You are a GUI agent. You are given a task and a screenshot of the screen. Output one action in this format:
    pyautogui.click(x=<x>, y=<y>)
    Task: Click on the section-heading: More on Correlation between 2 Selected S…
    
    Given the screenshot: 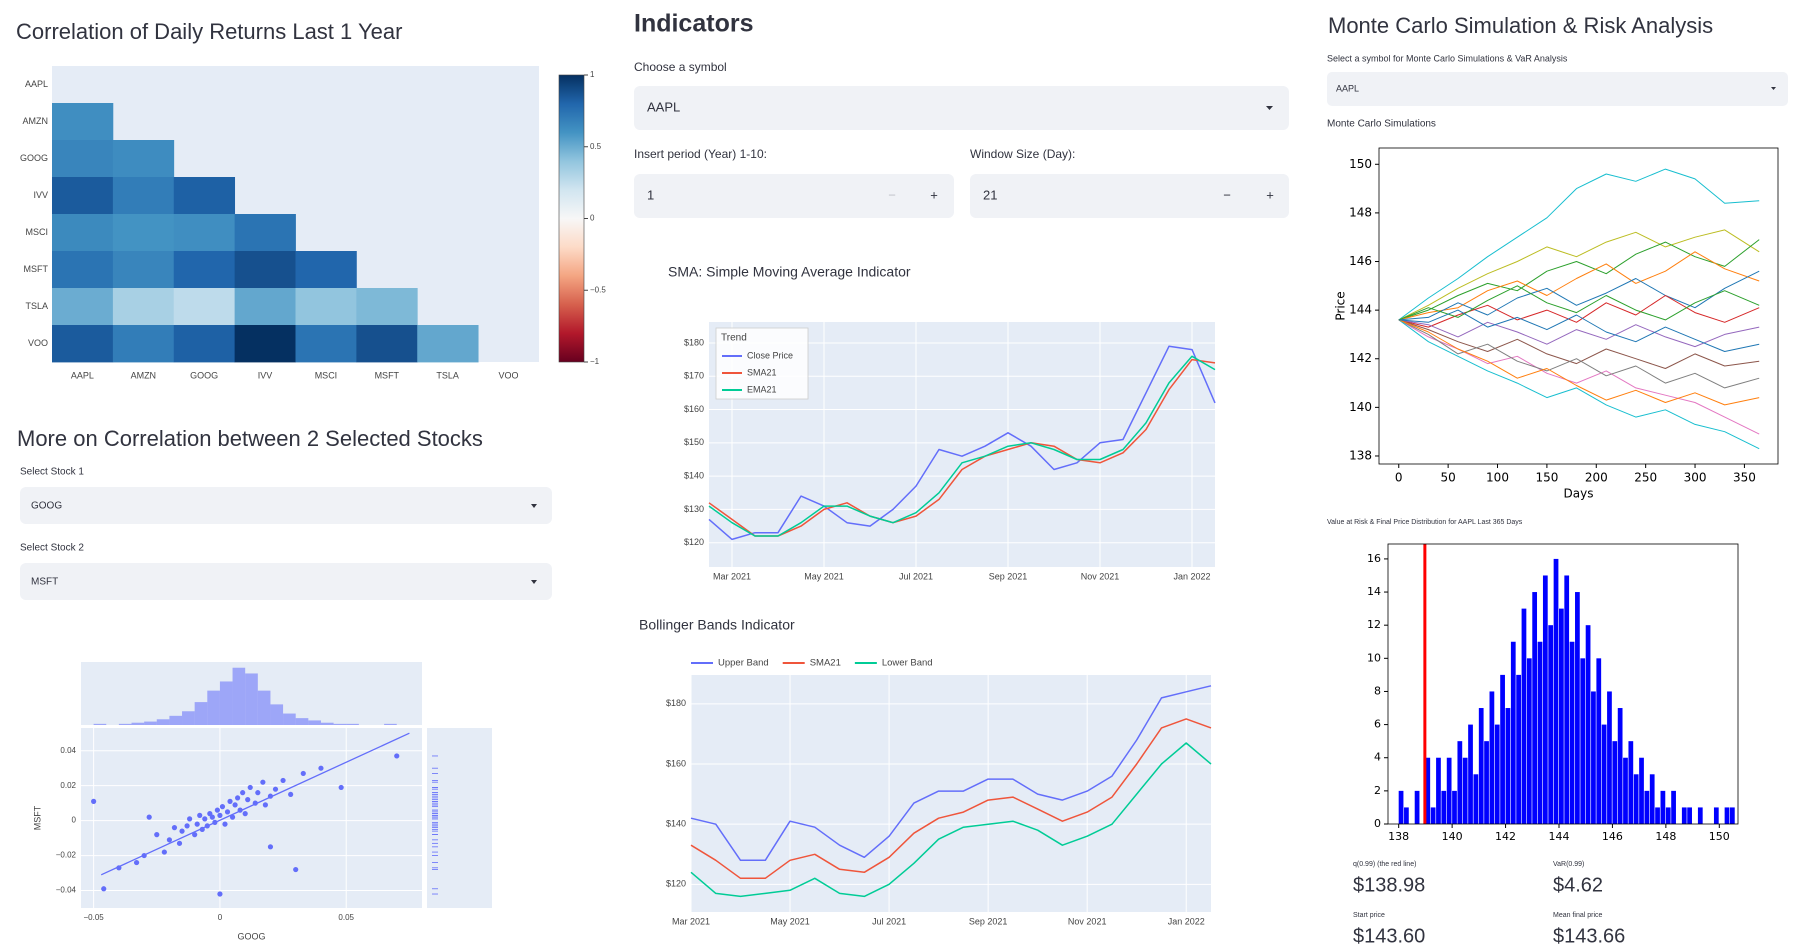 What is the action you would take?
    pyautogui.click(x=250, y=438)
    